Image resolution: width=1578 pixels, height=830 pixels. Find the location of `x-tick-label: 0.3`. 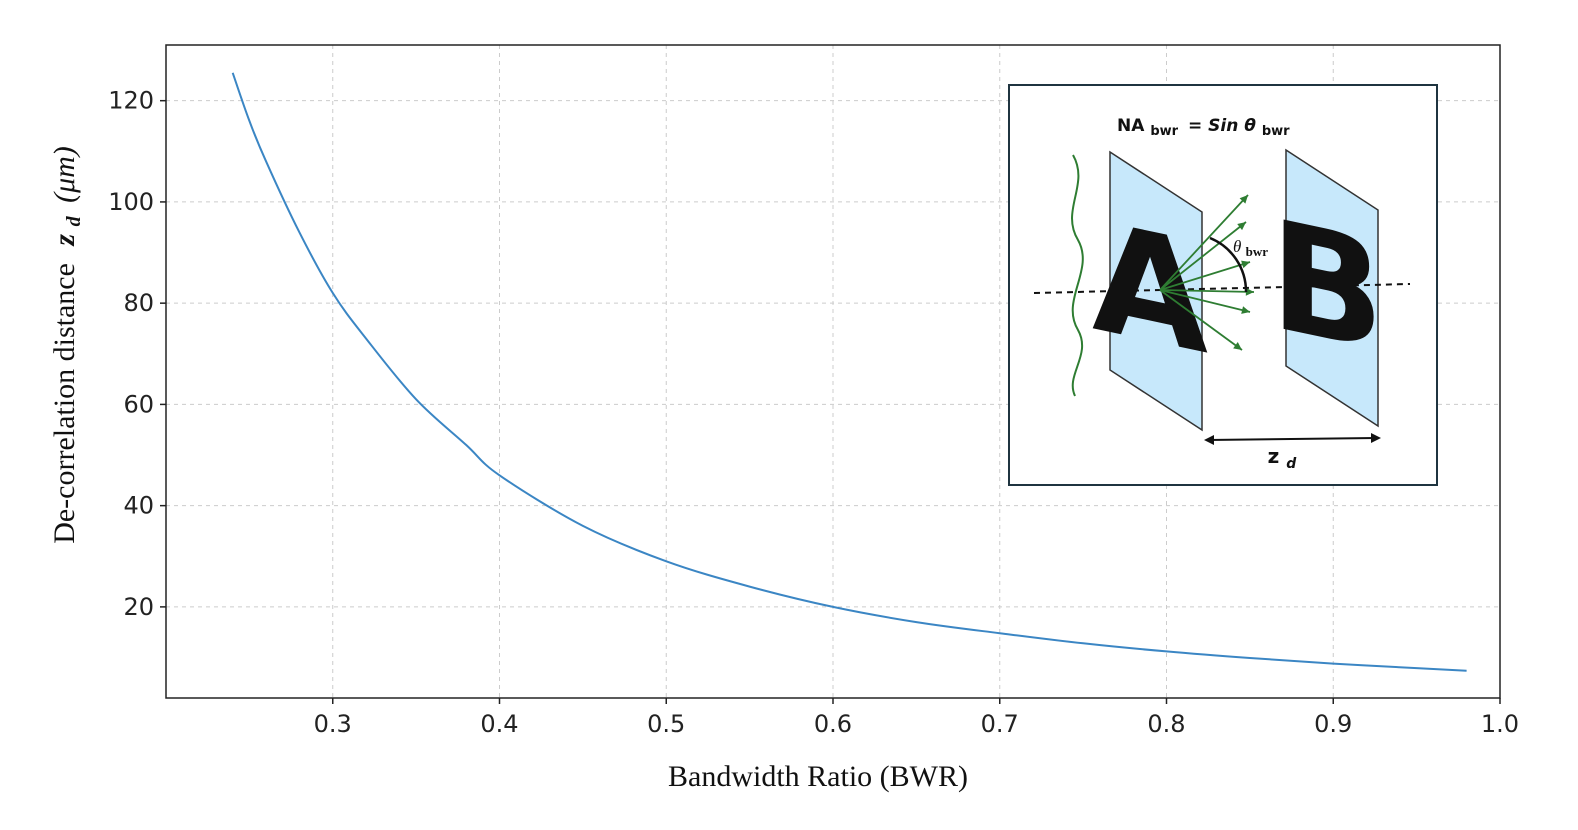

x-tick-label: 0.3 is located at coordinates (333, 724).